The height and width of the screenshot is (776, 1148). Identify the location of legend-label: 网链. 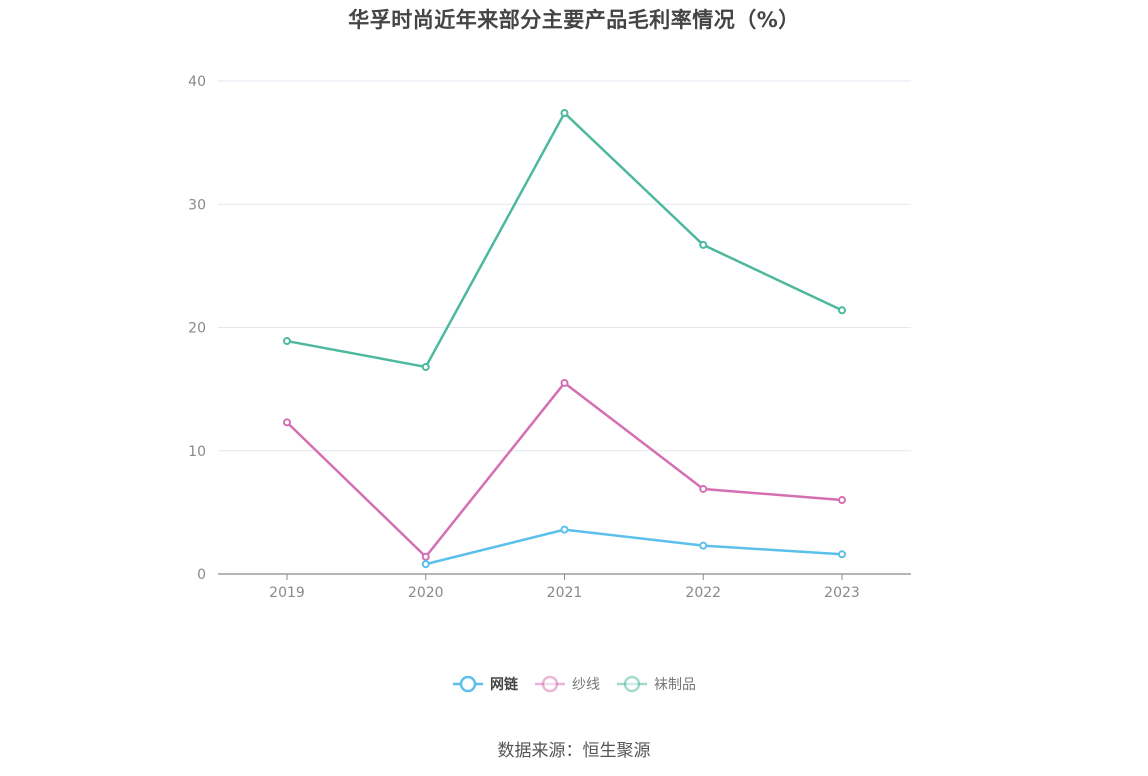
(504, 685).